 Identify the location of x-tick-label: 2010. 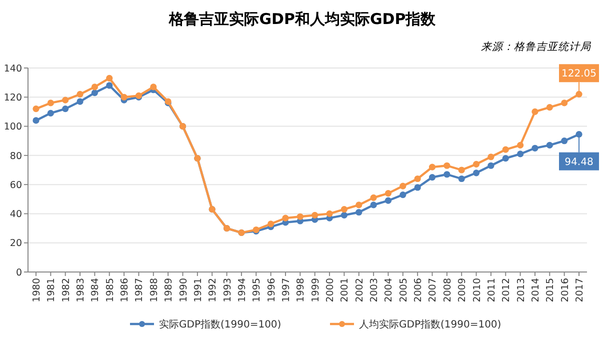
(477, 290).